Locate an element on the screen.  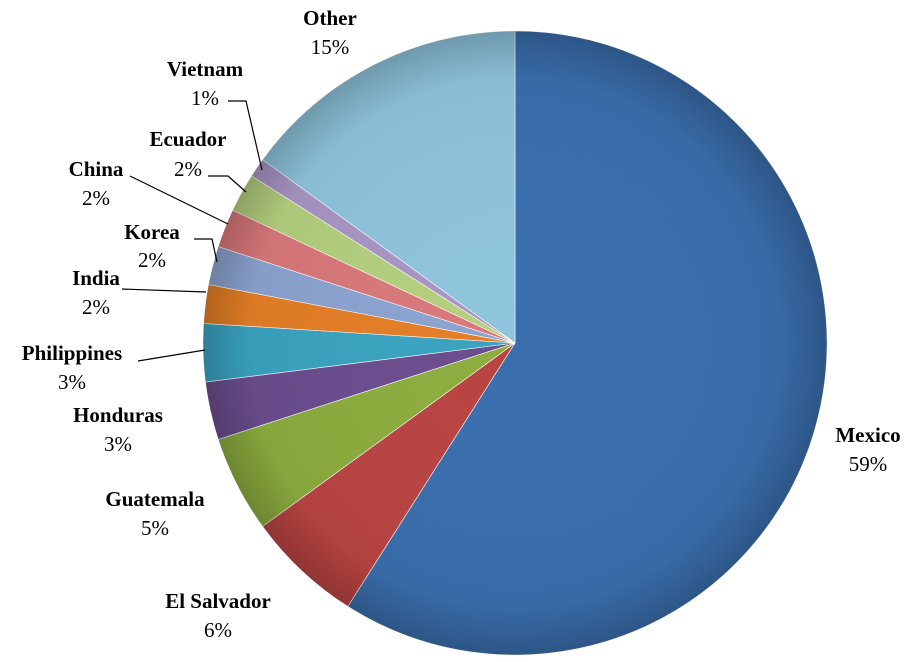
slice-value: 5% is located at coordinates (155, 528).